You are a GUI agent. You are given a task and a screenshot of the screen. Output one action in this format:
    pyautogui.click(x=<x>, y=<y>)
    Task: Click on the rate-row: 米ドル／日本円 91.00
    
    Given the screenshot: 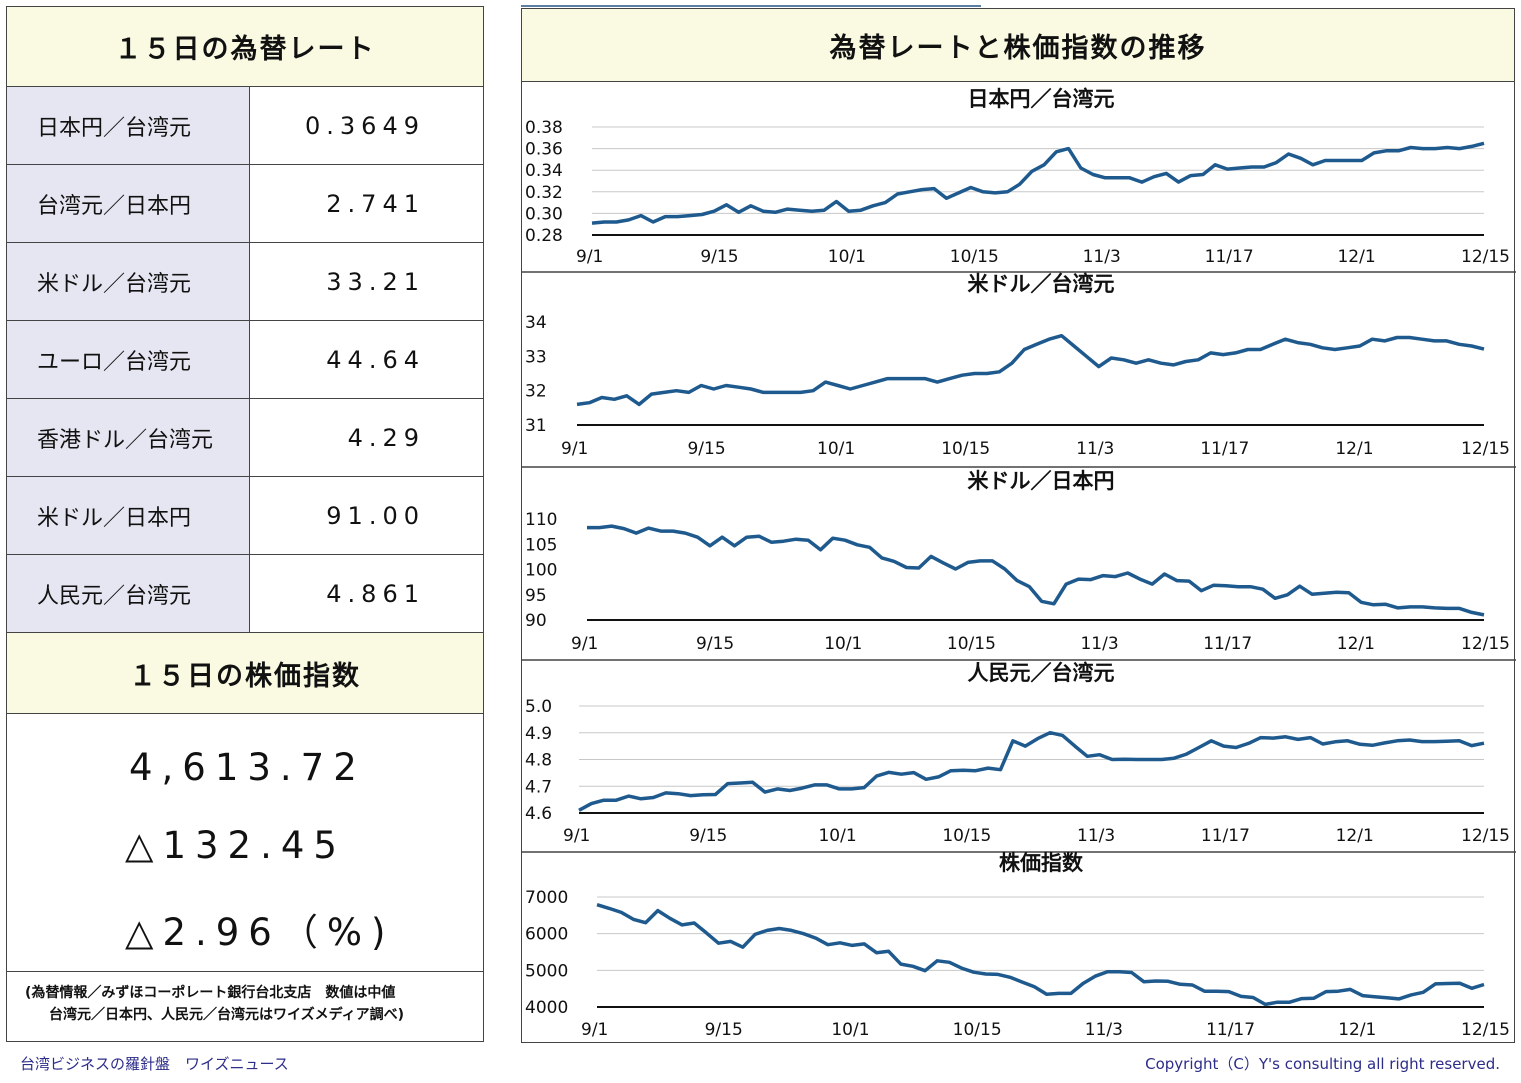 What is the action you would take?
    pyautogui.click(x=245, y=516)
    